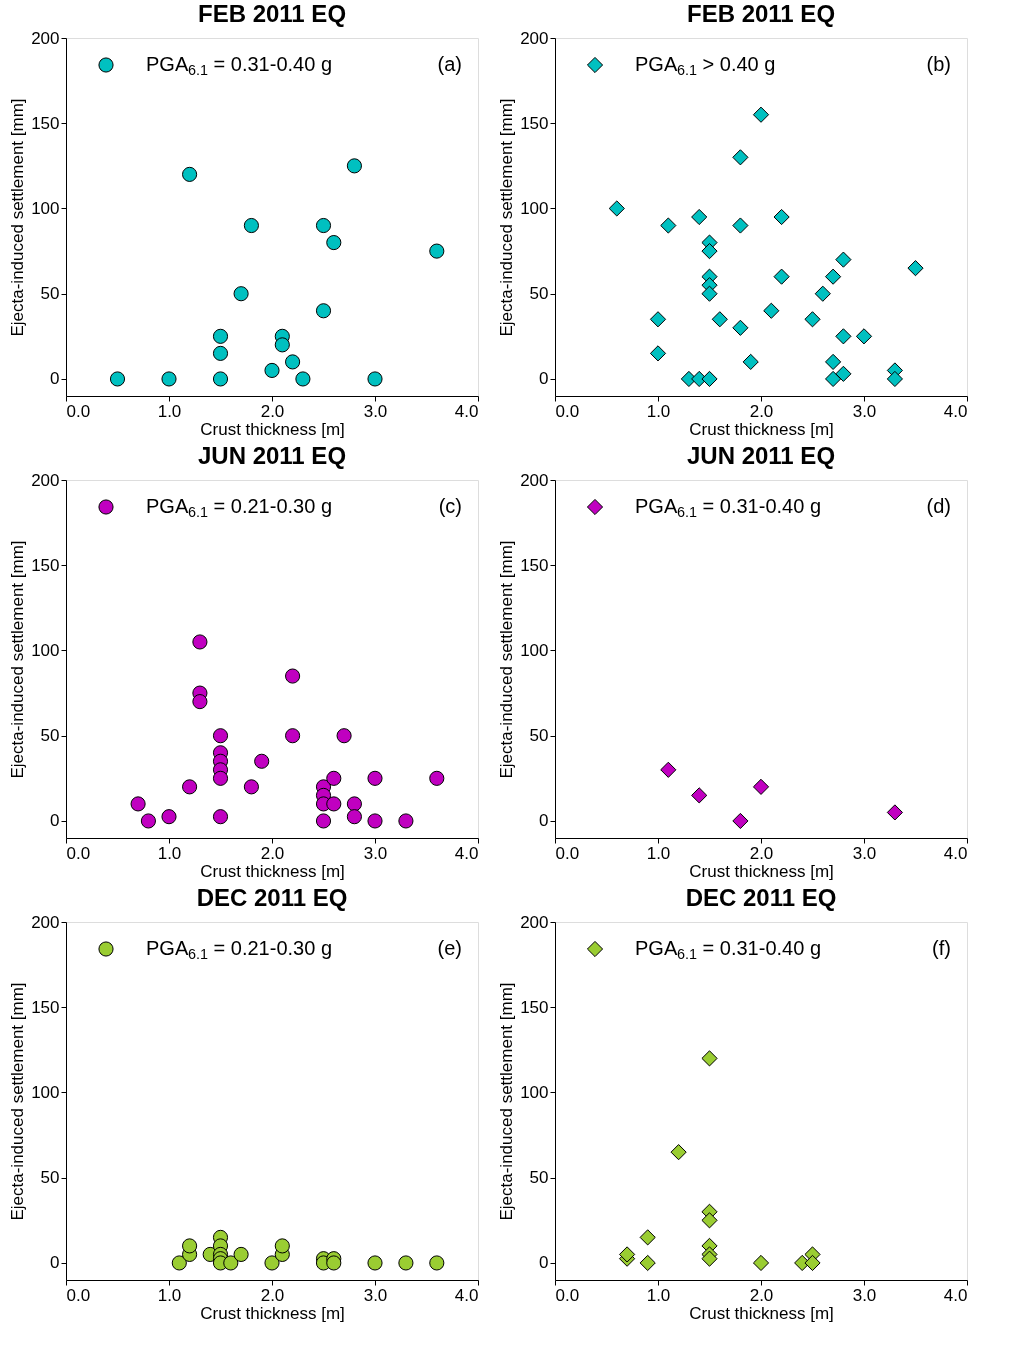  What do you see at coordinates (449, 64) in the screenshot?
I see `annotation: (a)` at bounding box center [449, 64].